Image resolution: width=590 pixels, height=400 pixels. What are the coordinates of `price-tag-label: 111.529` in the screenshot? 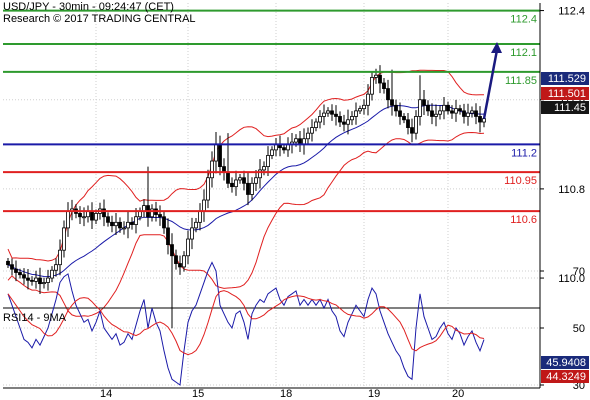 It's located at (567, 79).